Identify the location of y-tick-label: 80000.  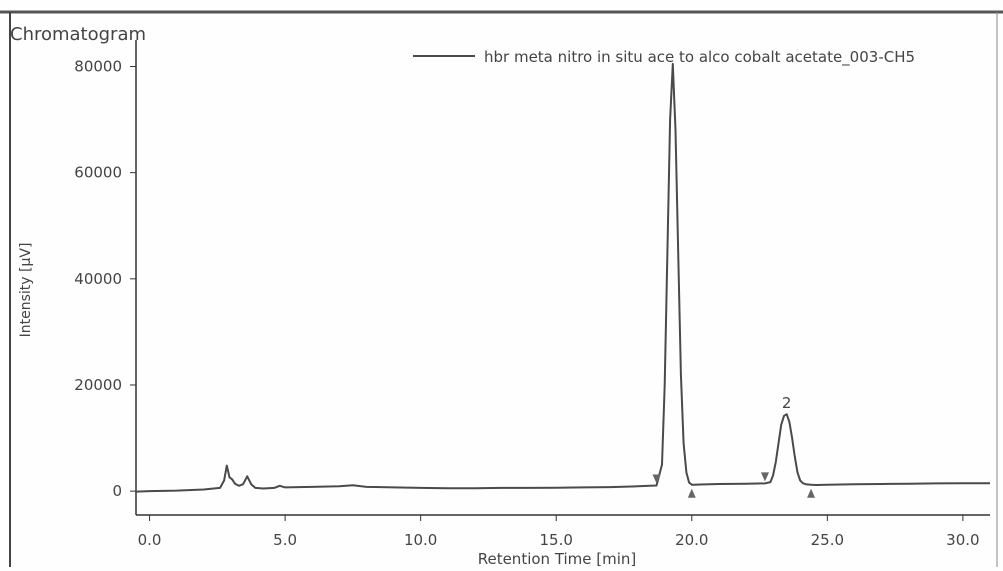
(98, 67).